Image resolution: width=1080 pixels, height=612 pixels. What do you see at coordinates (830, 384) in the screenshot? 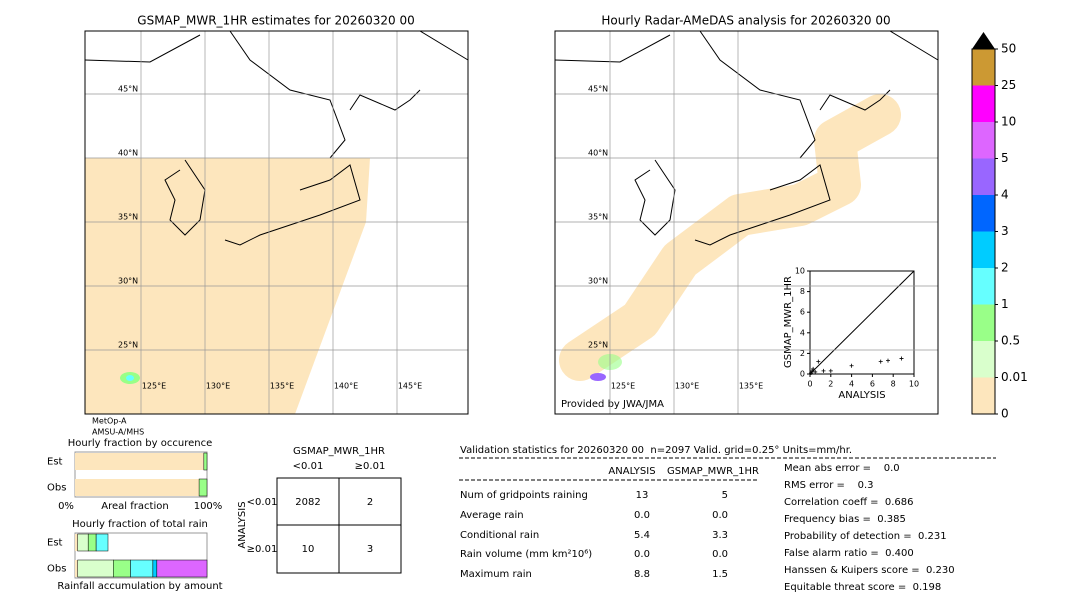
I see `x-tick-label: 2` at bounding box center [830, 384].